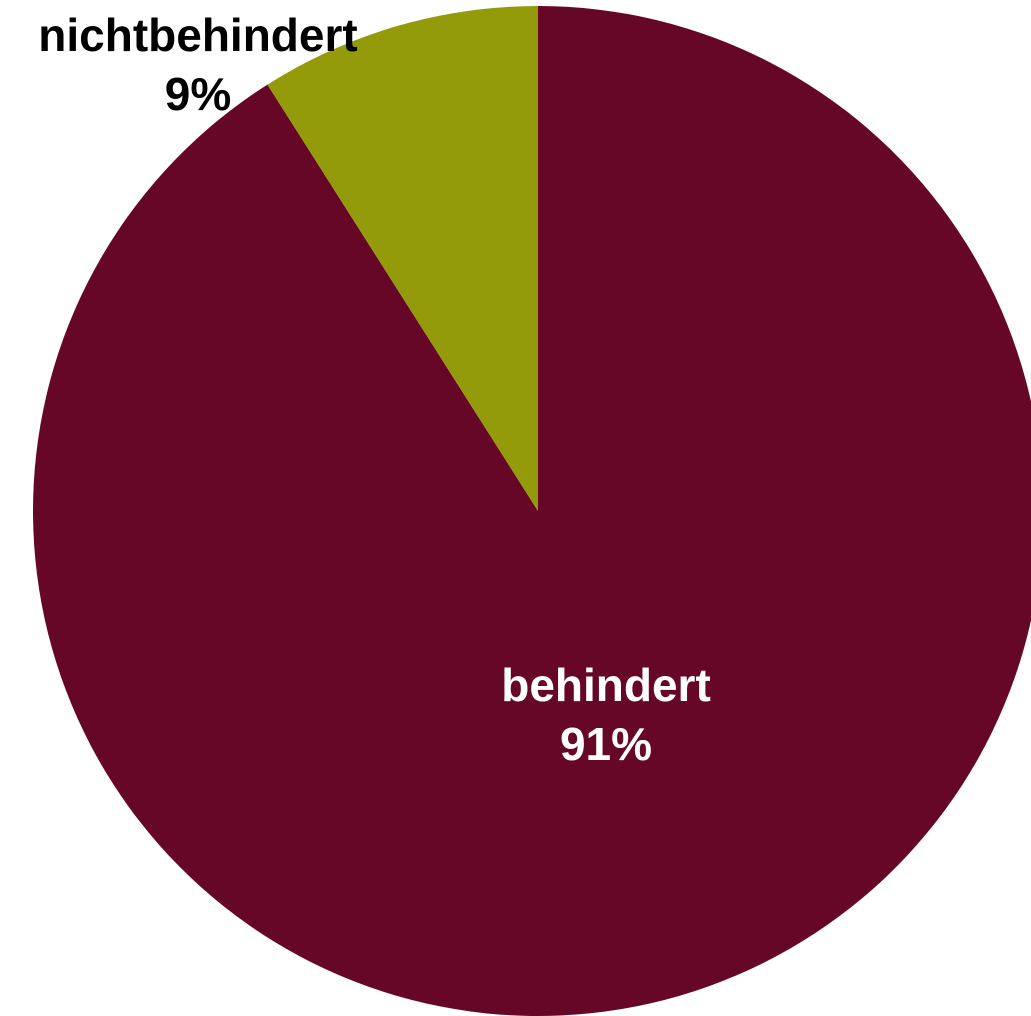 The image size is (1031, 1016). Describe the element at coordinates (197, 64) in the screenshot. I see `slice-label-nichtbehindert: nichtbehindert 9%` at that location.